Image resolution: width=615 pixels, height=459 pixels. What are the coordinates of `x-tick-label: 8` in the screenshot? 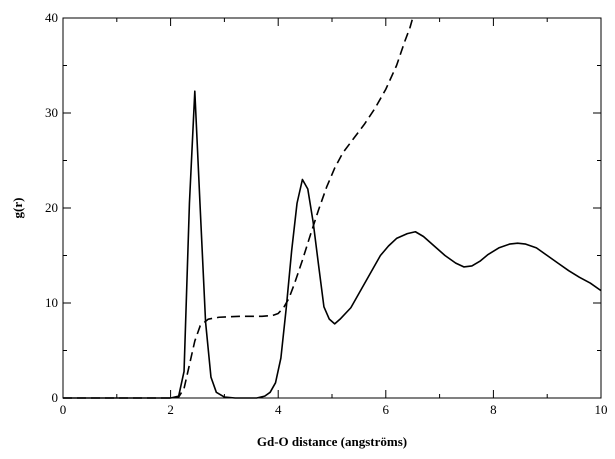 It's located at (493, 409).